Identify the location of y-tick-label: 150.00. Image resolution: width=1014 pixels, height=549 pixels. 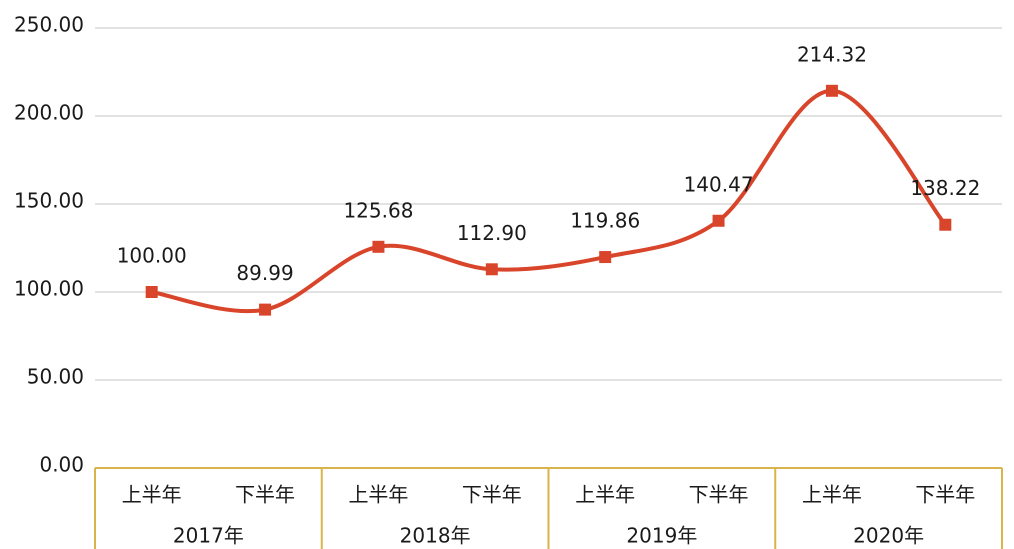
(49, 201).